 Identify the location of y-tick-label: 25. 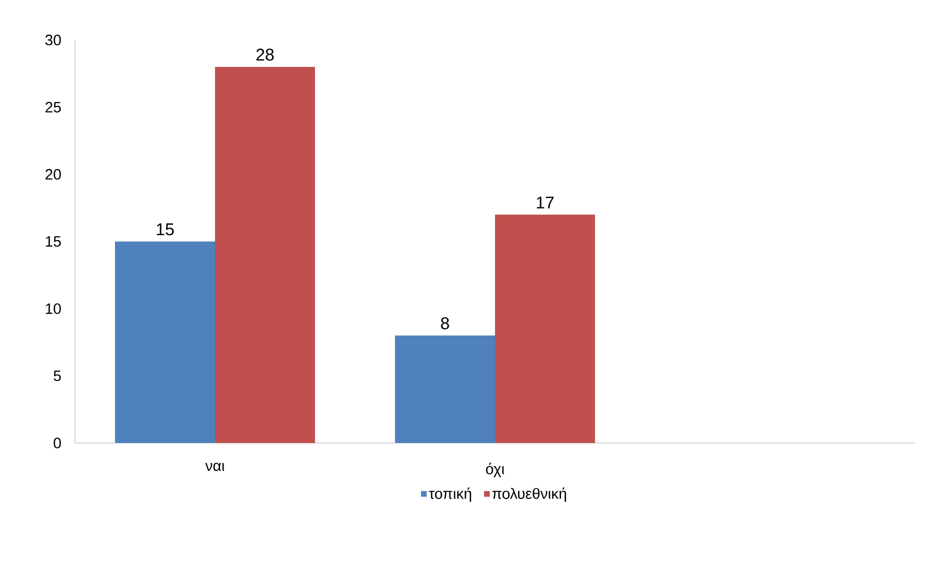
(53, 107).